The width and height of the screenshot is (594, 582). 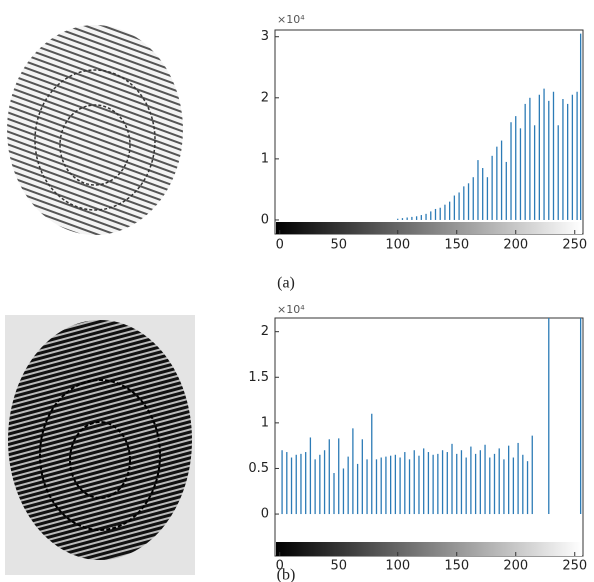 I want to click on fingerprint-a, so click(x=95, y=130).